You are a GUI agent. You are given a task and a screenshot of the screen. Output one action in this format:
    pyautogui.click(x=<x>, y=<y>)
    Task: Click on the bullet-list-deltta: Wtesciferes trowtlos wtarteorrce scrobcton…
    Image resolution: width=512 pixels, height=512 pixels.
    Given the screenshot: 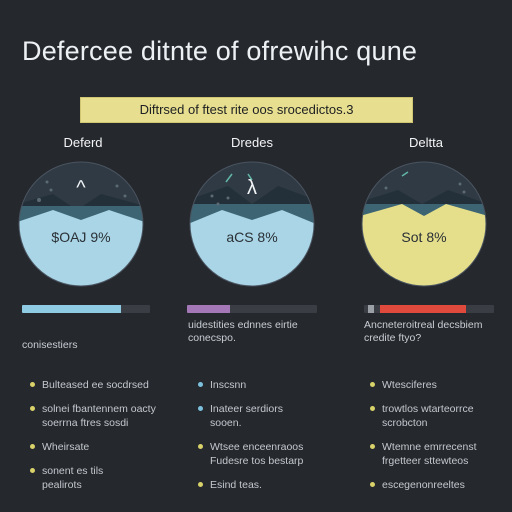 What is the action you would take?
    pyautogui.click(x=440, y=440)
    